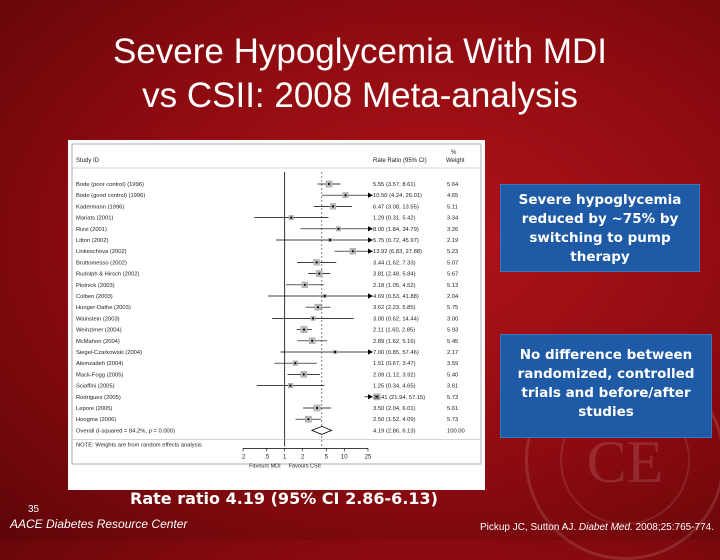  What do you see at coordinates (394, 308) in the screenshot?
I see `study-ci-11: 3.62 (2.23, 5.85)` at bounding box center [394, 308].